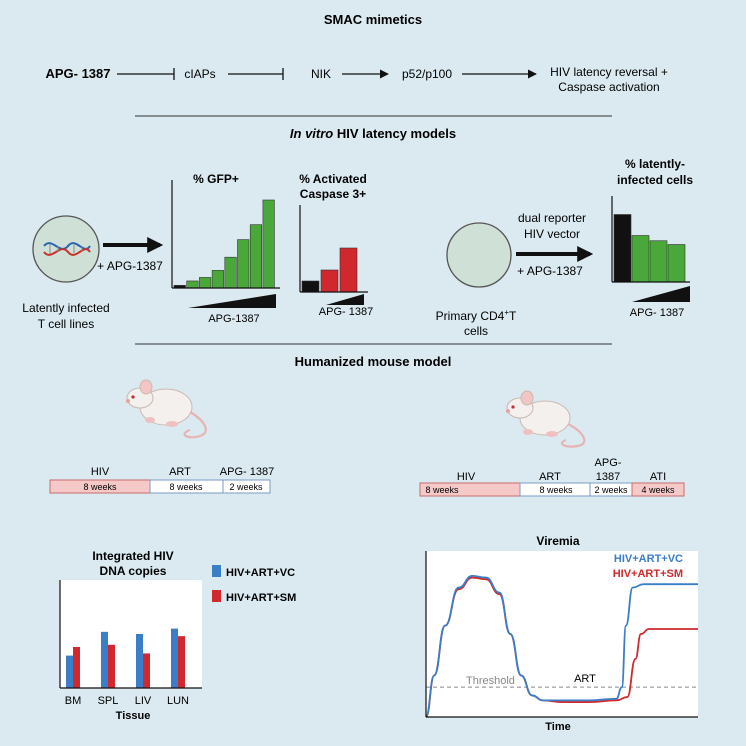 This screenshot has height=746, width=746. Describe the element at coordinates (125, 658) in the screenshot. I see `dna-bar-chart` at that location.